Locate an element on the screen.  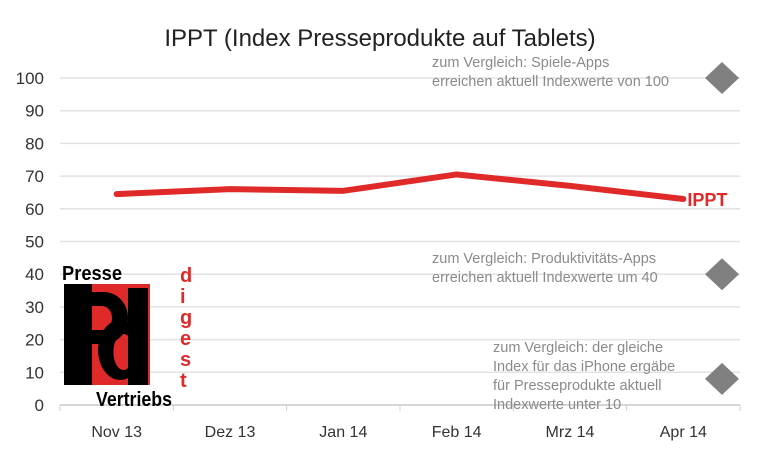
comparison-annotation: Indexwerte unter 10 is located at coordinates (557, 405).